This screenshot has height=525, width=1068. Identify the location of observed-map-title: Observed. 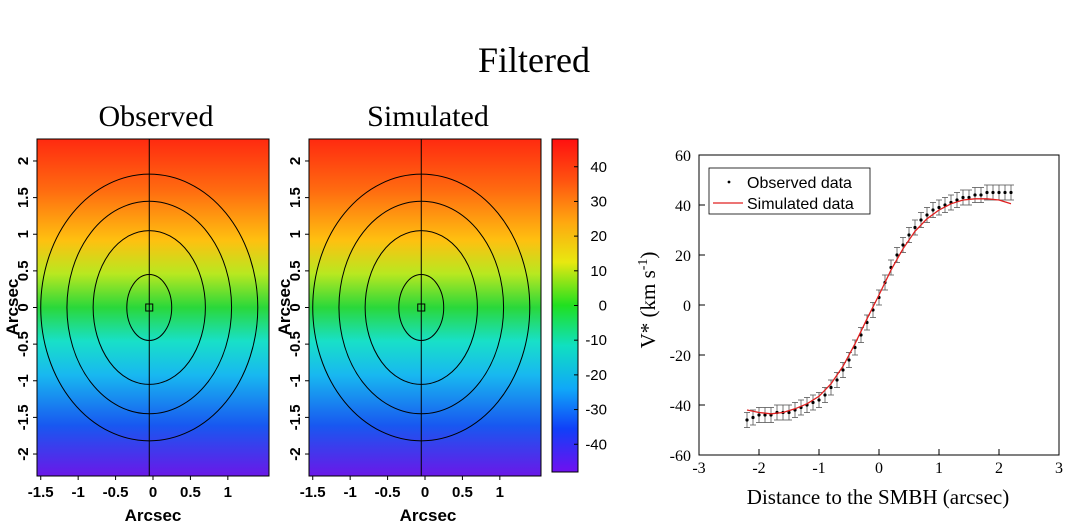
(156, 116).